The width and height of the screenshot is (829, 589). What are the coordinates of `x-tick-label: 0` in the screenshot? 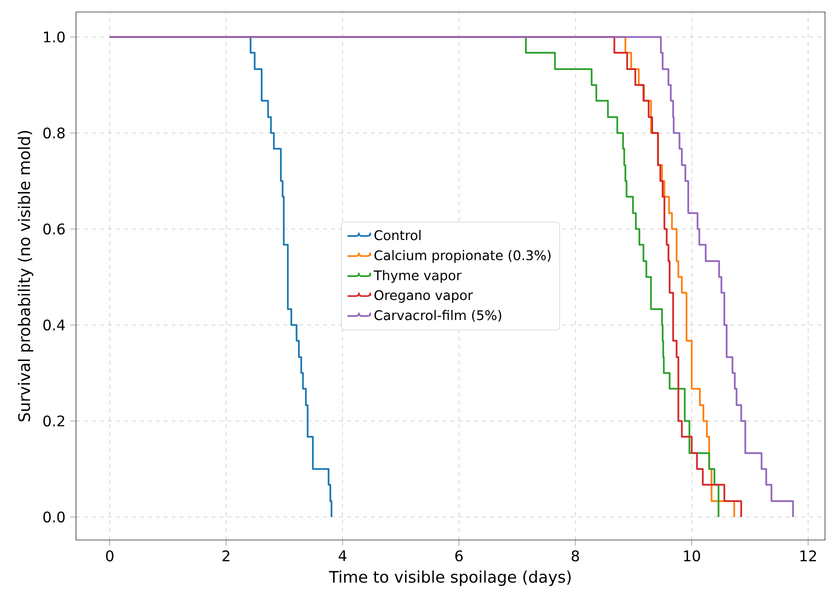 It's located at (110, 556).